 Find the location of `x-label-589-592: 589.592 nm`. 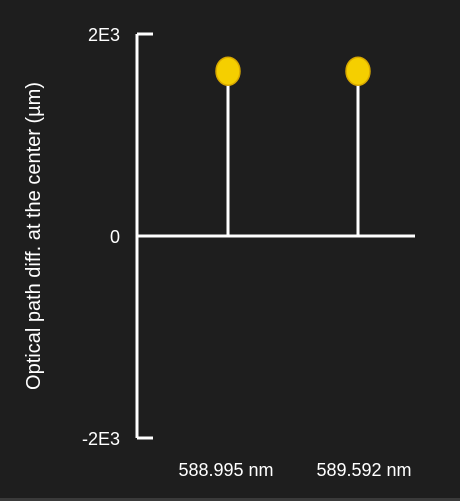

x-label-589-592: 589.592 nm is located at coordinates (363, 470).